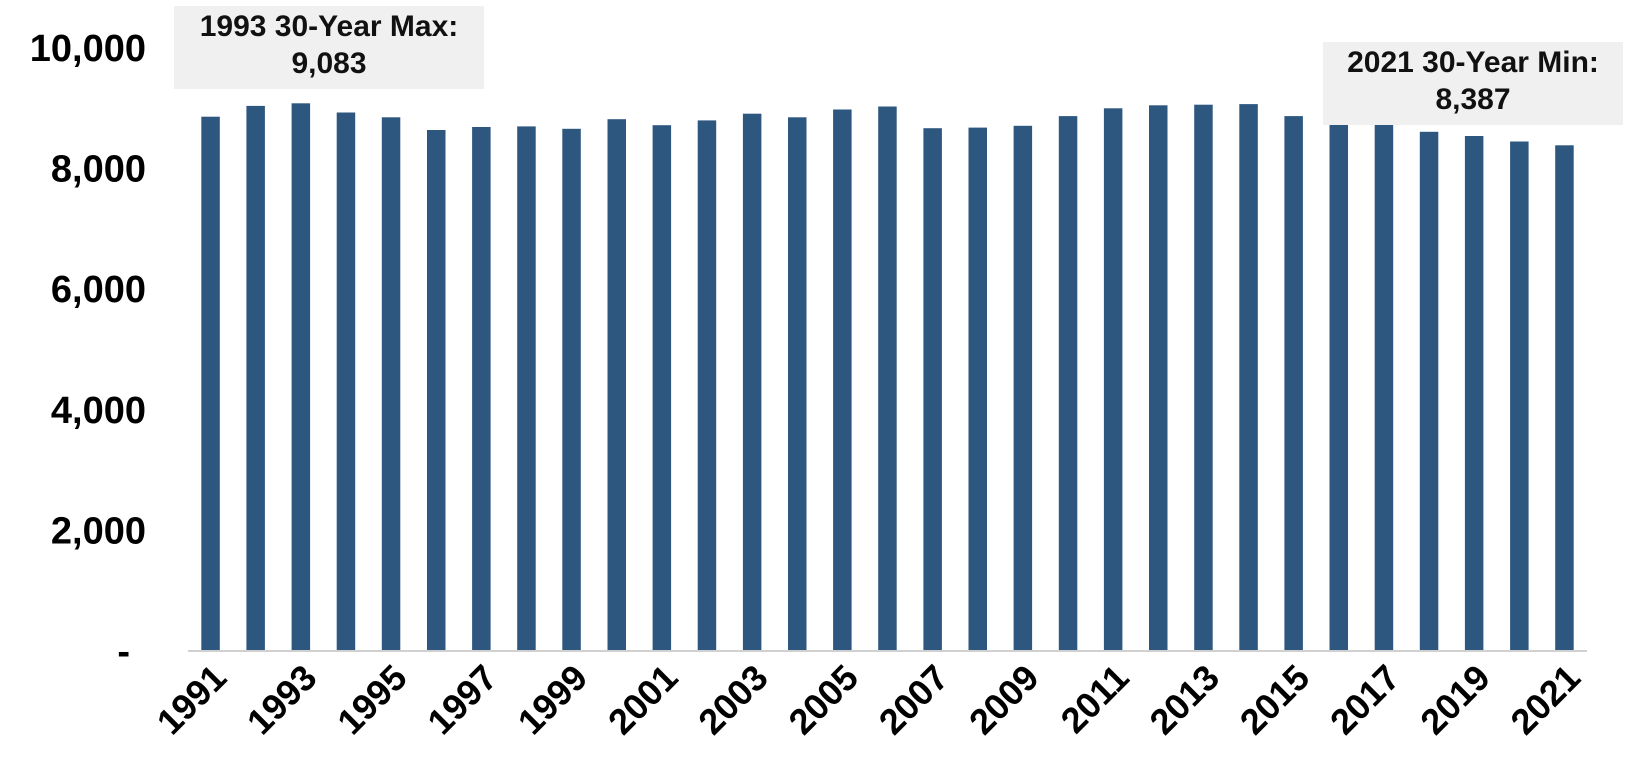 This screenshot has height=769, width=1634. What do you see at coordinates (1275, 700) in the screenshot?
I see `x-tick-label: 2015` at bounding box center [1275, 700].